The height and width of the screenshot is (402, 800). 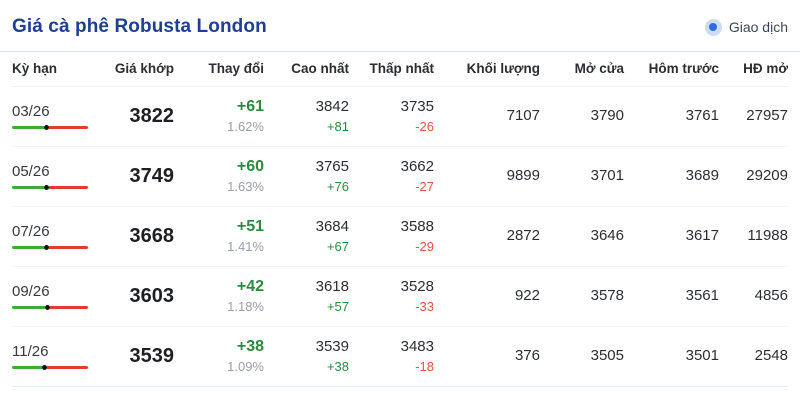 What do you see at coordinates (487, 69) in the screenshot?
I see `col-header-volume: Khối lượng` at bounding box center [487, 69].